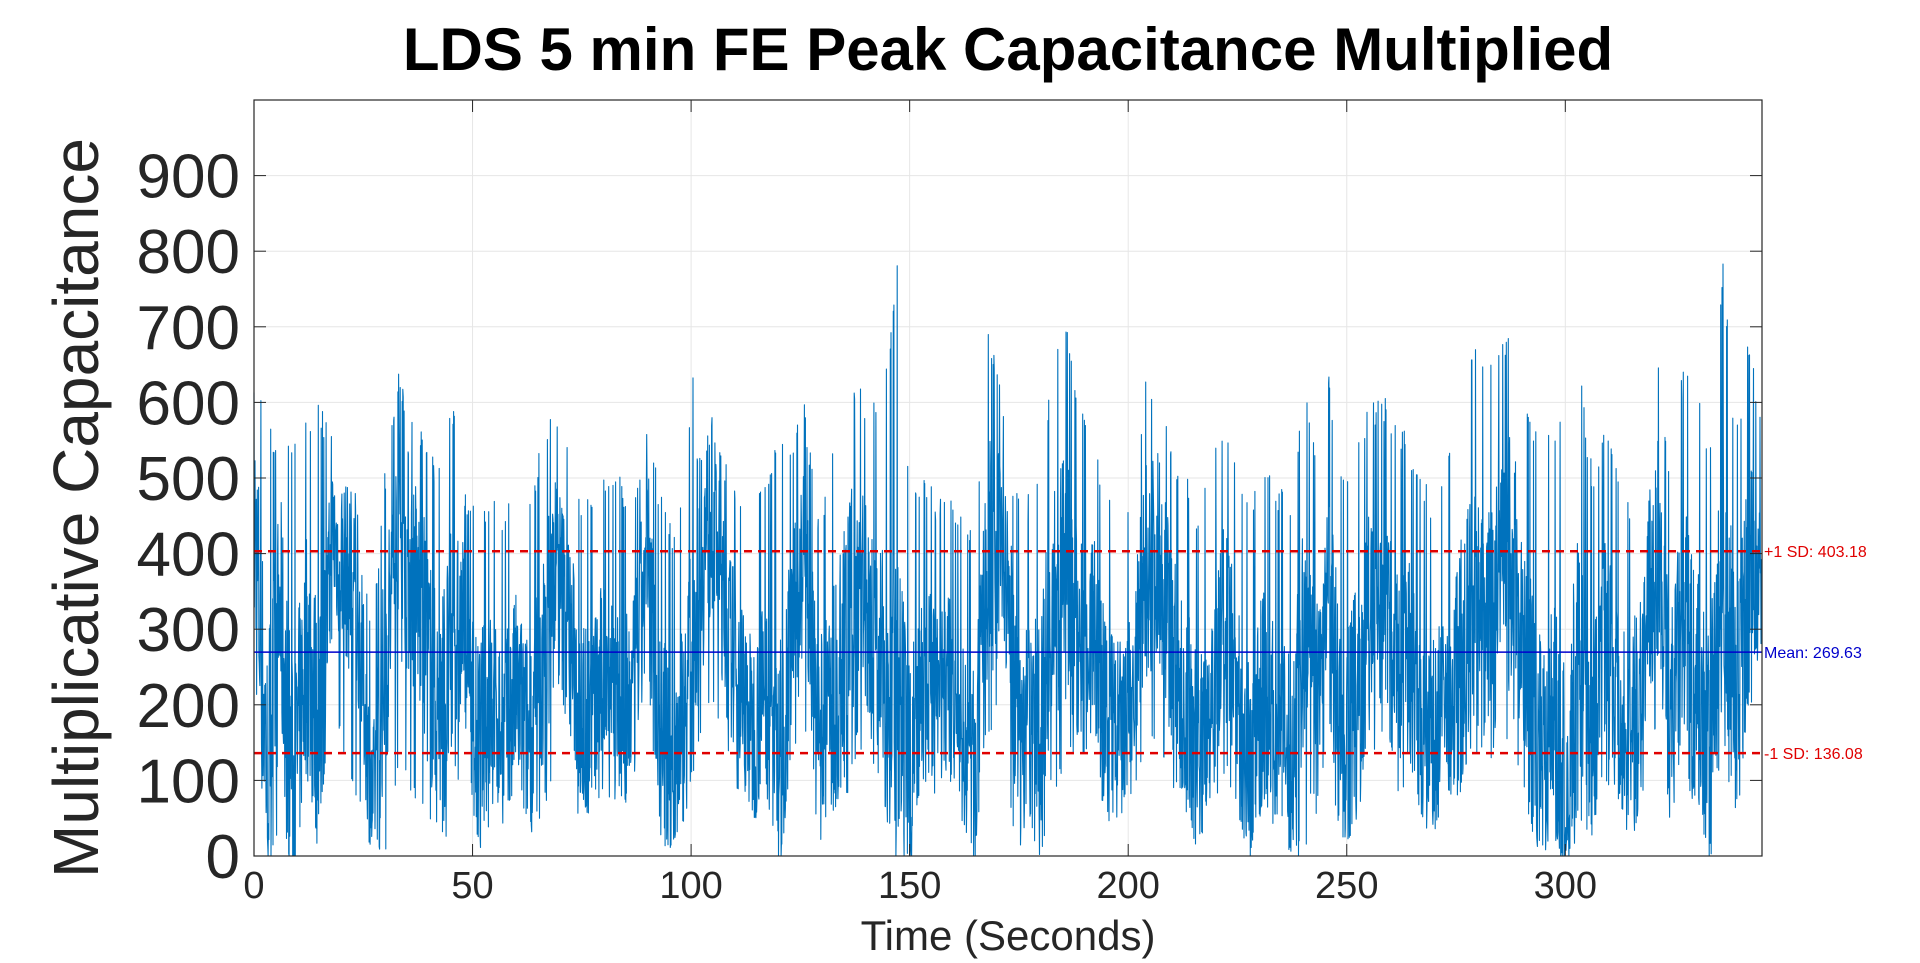 The image size is (1920, 963). I want to click on x-tick-label: 200, so click(1127, 886).